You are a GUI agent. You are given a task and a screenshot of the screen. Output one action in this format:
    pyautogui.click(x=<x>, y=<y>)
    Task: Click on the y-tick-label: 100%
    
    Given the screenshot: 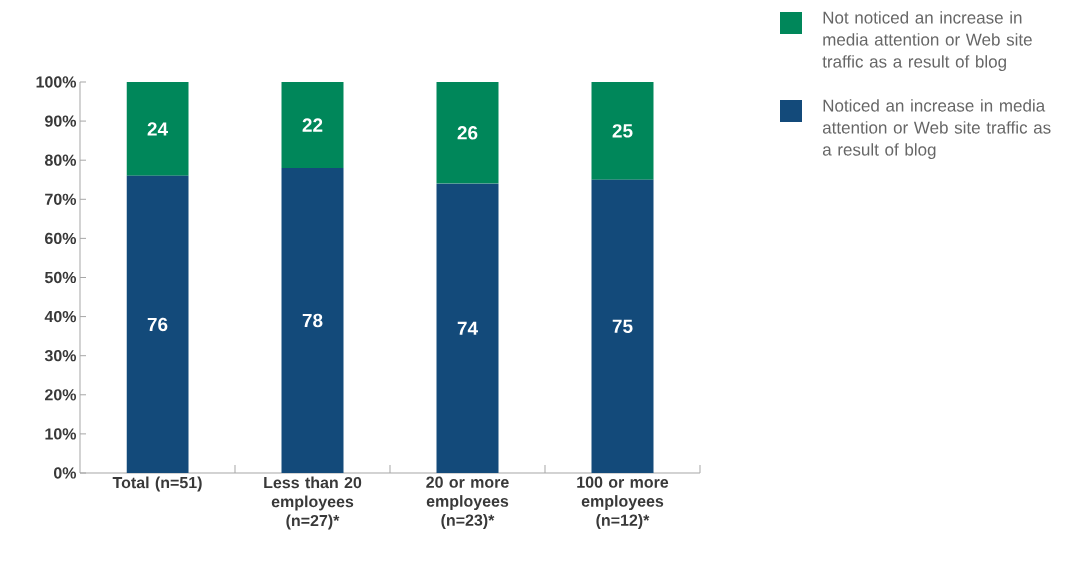 What is the action you would take?
    pyautogui.click(x=56, y=82)
    